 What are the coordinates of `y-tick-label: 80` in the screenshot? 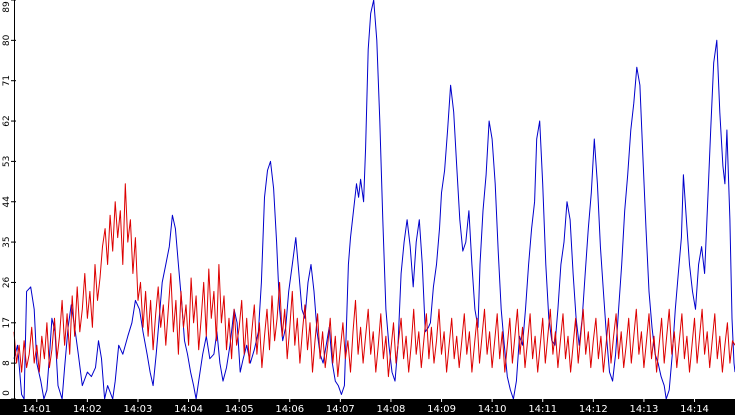 It's located at (7, 40).